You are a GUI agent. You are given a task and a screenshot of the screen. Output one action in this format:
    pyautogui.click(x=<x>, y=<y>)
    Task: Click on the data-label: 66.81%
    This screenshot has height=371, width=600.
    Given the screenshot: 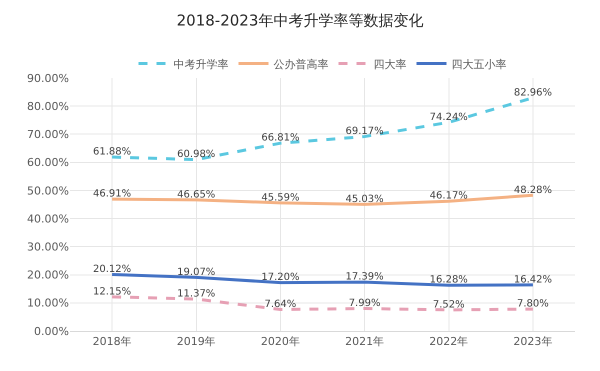 What is the action you would take?
    pyautogui.click(x=280, y=138)
    